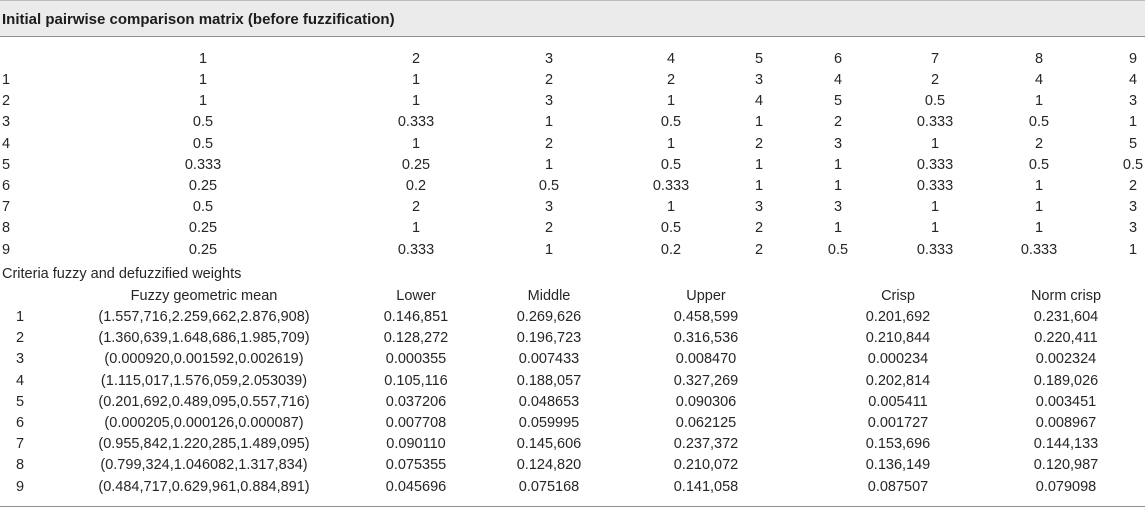 Image resolution: width=1145 pixels, height=508 pixels. Describe the element at coordinates (20, 465) in the screenshot. I see `weights-row-label: 8` at that location.